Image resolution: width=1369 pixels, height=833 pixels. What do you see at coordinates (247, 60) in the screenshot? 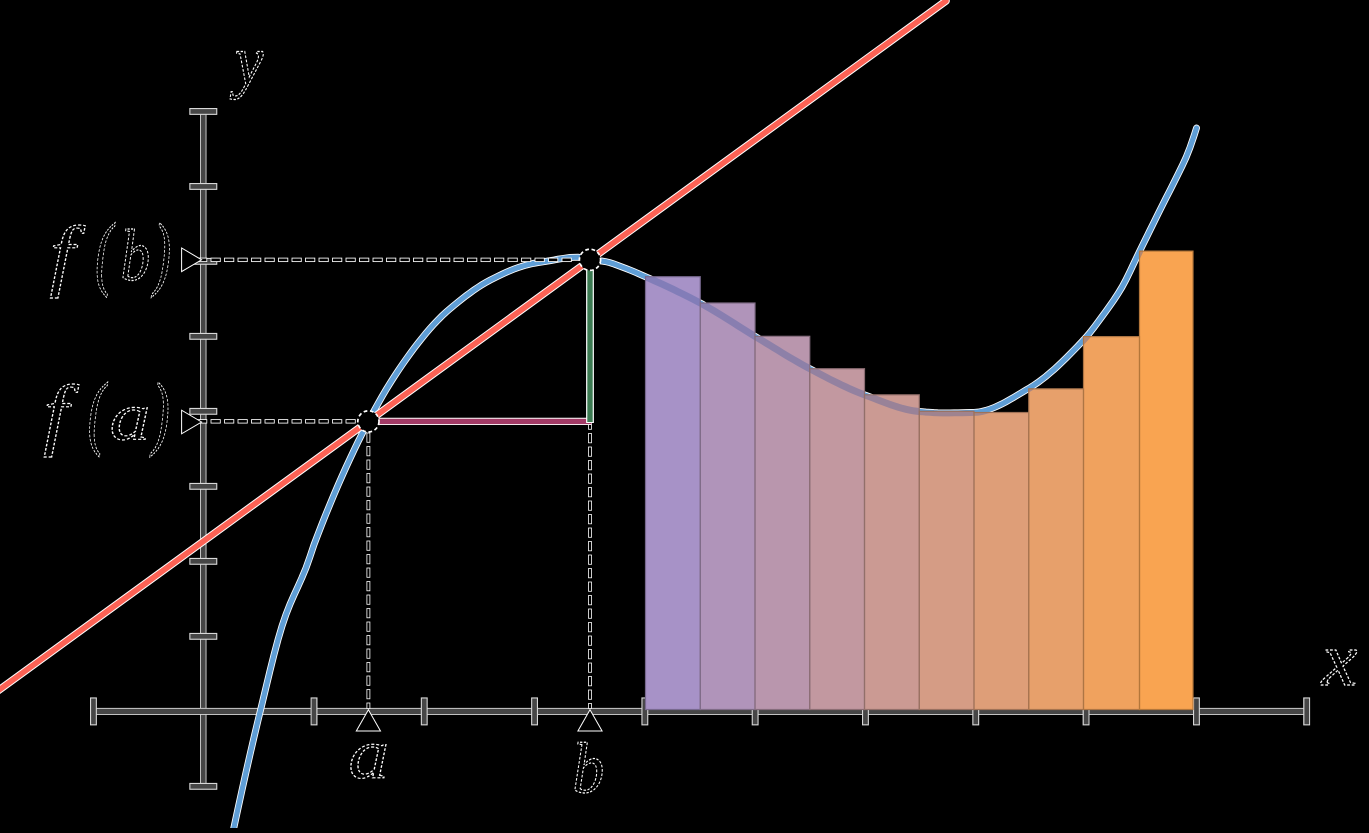
I see `svg-text: y` at bounding box center [247, 60].